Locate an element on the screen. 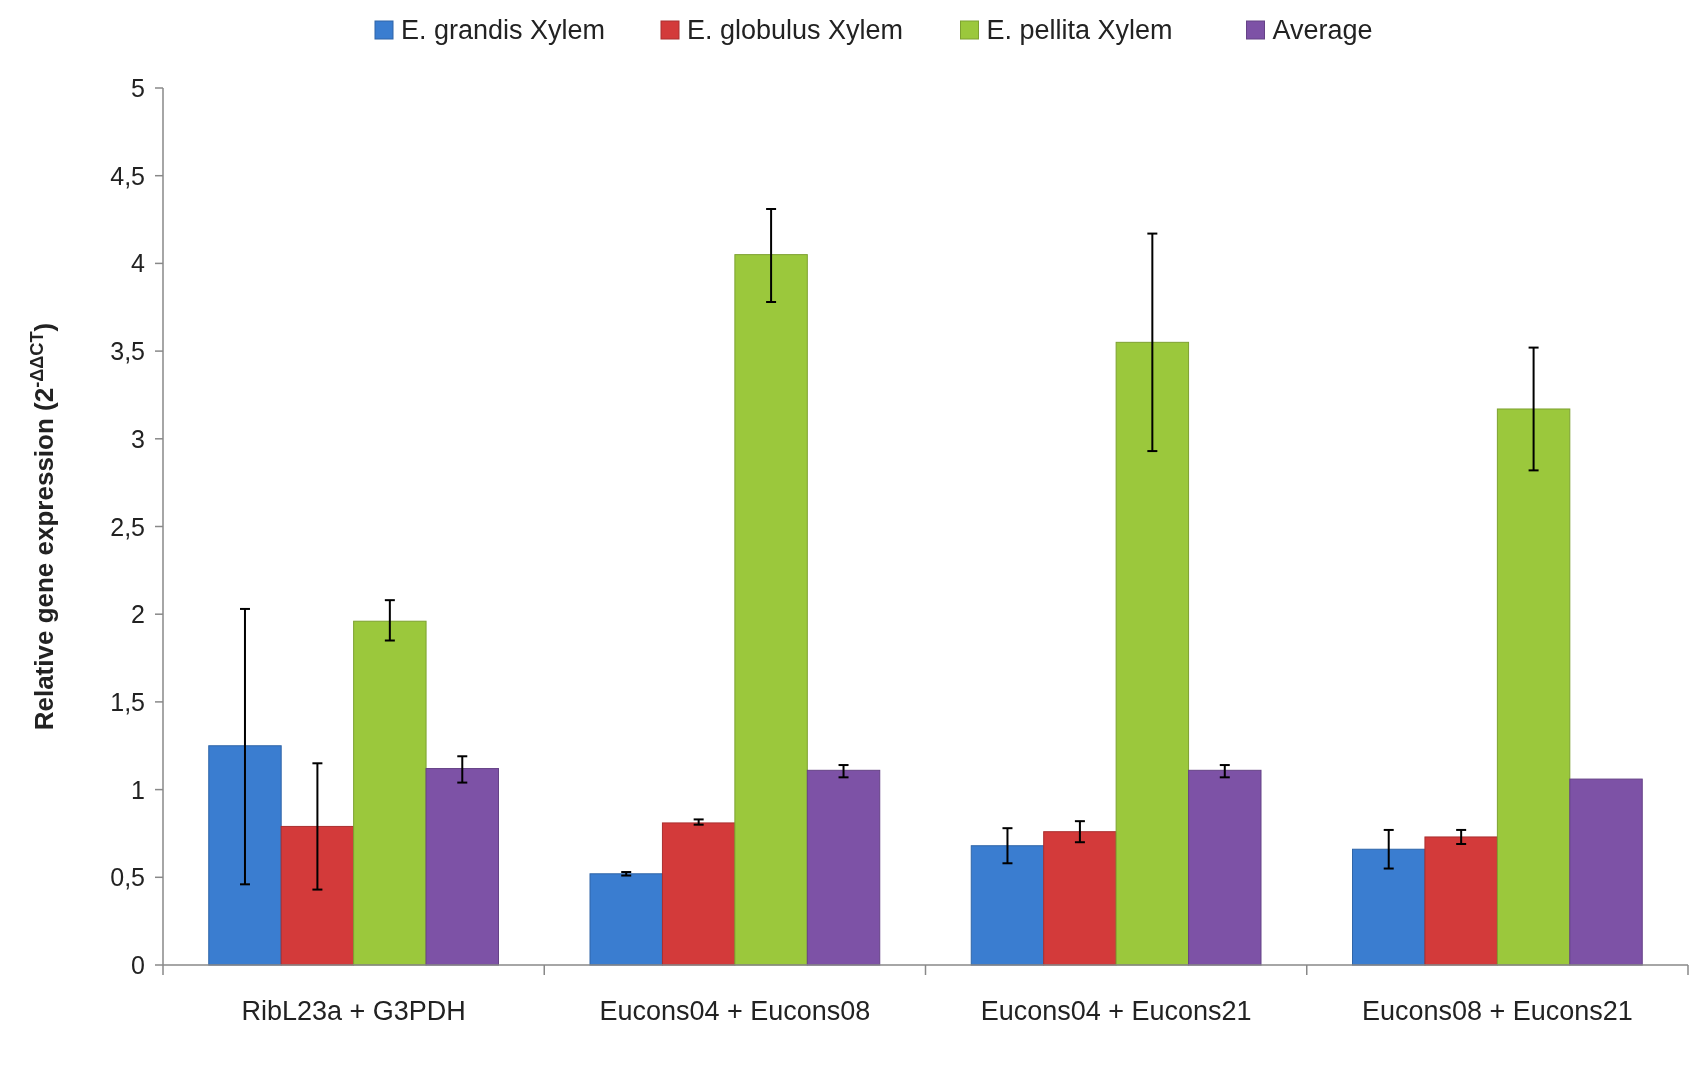 This screenshot has height=1068, width=1706. y-tick-label: 0 is located at coordinates (138, 965).